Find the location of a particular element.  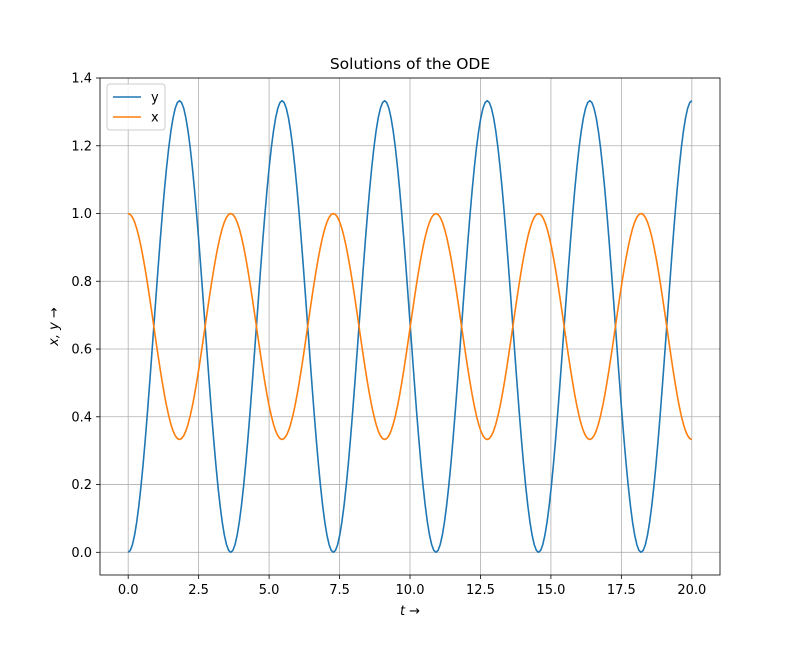

legend: yx is located at coordinates (136, 107).